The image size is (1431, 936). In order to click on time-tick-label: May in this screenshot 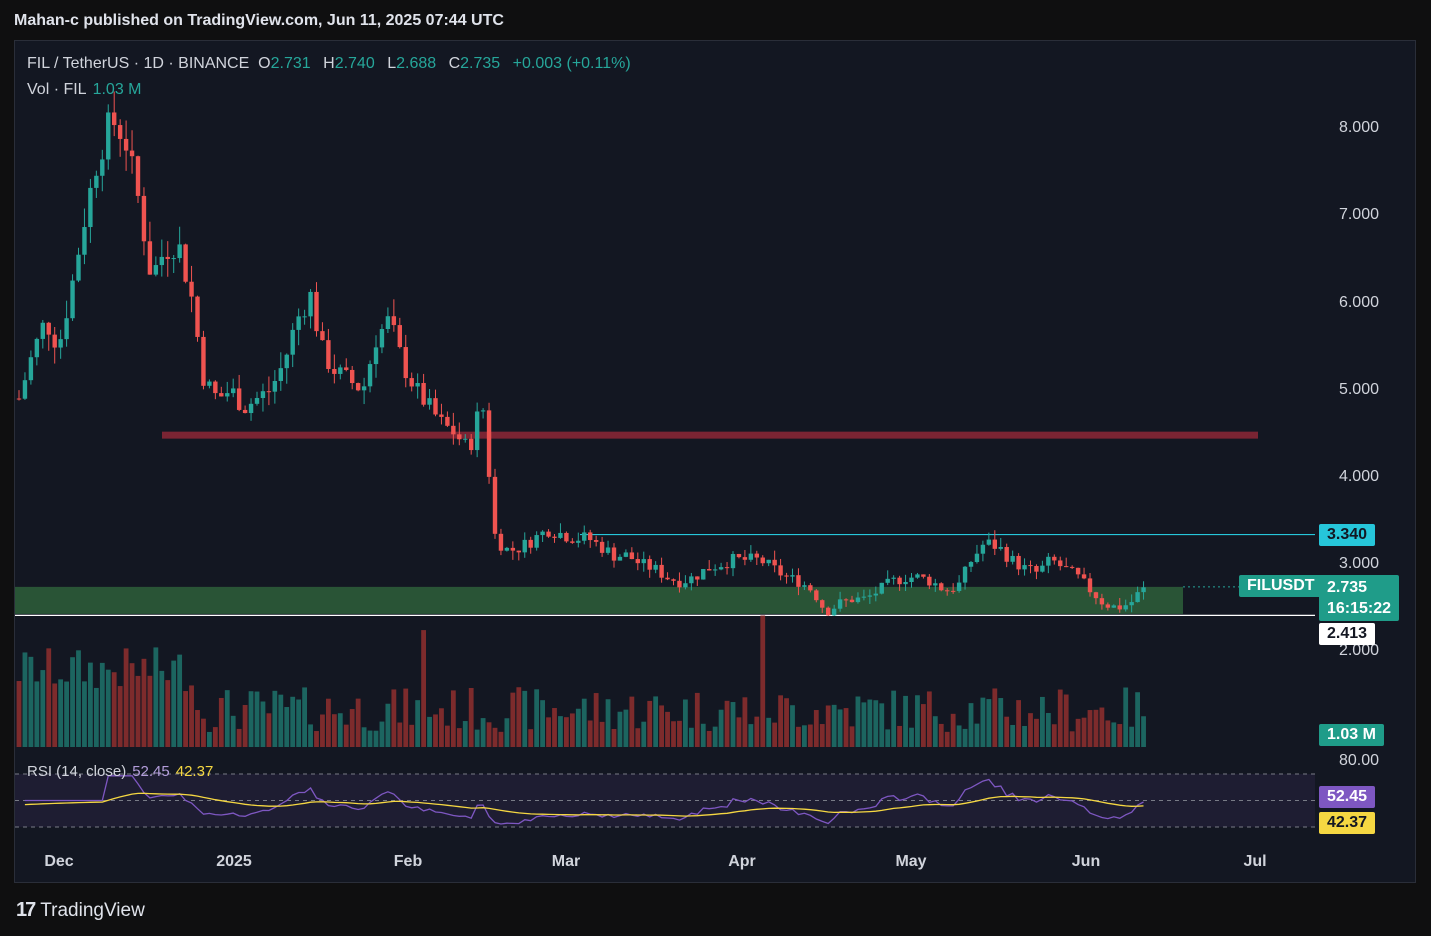, I will do `click(911, 861)`.